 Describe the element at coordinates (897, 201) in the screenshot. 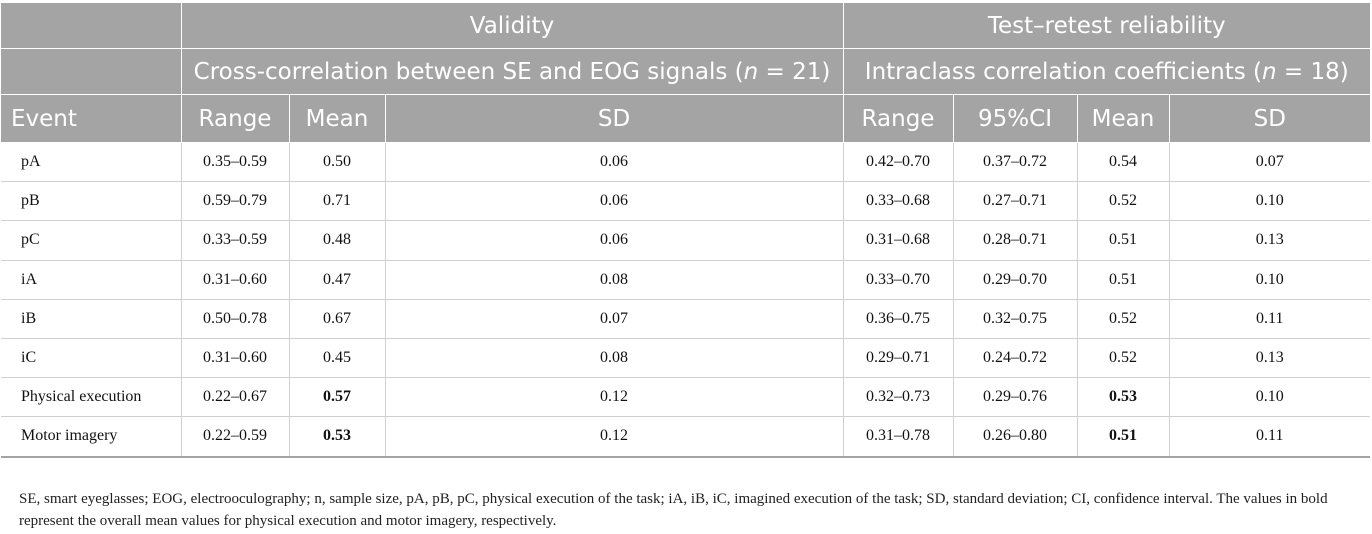

I see `cell-r-range: 0.33–0.68` at that location.